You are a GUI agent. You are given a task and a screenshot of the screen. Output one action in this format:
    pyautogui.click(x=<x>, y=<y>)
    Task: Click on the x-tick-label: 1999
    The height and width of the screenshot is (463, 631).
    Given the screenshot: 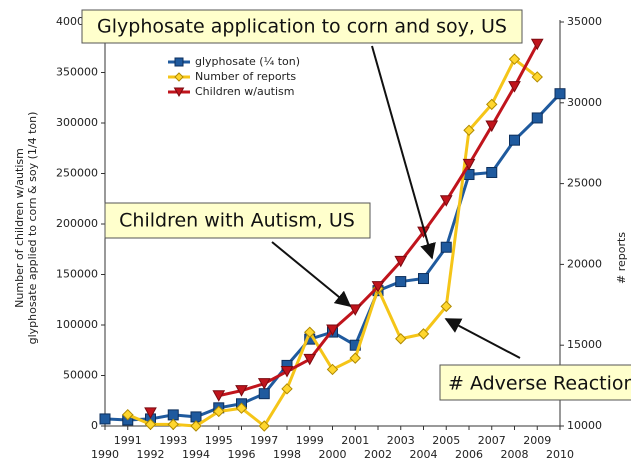 What is the action you would take?
    pyautogui.click(x=310, y=440)
    